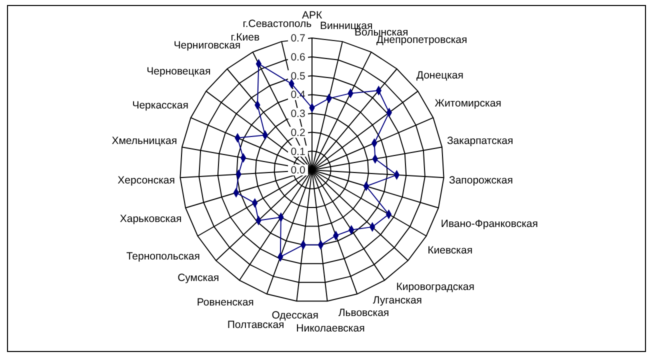  Describe the element at coordinates (397, 300) in the screenshot. I see `spoke-label: Луганская` at that location.